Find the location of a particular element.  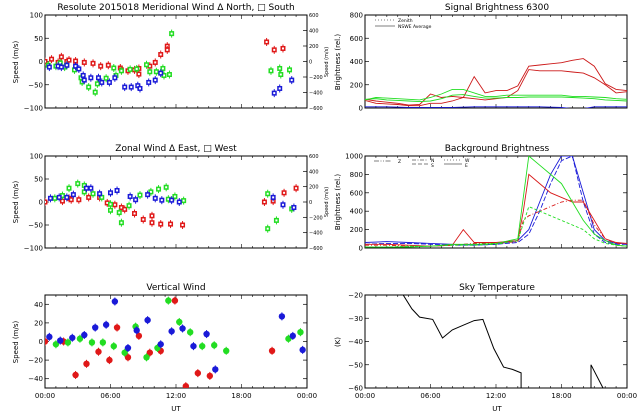

series-line-blue is located at coordinates (496, 107).